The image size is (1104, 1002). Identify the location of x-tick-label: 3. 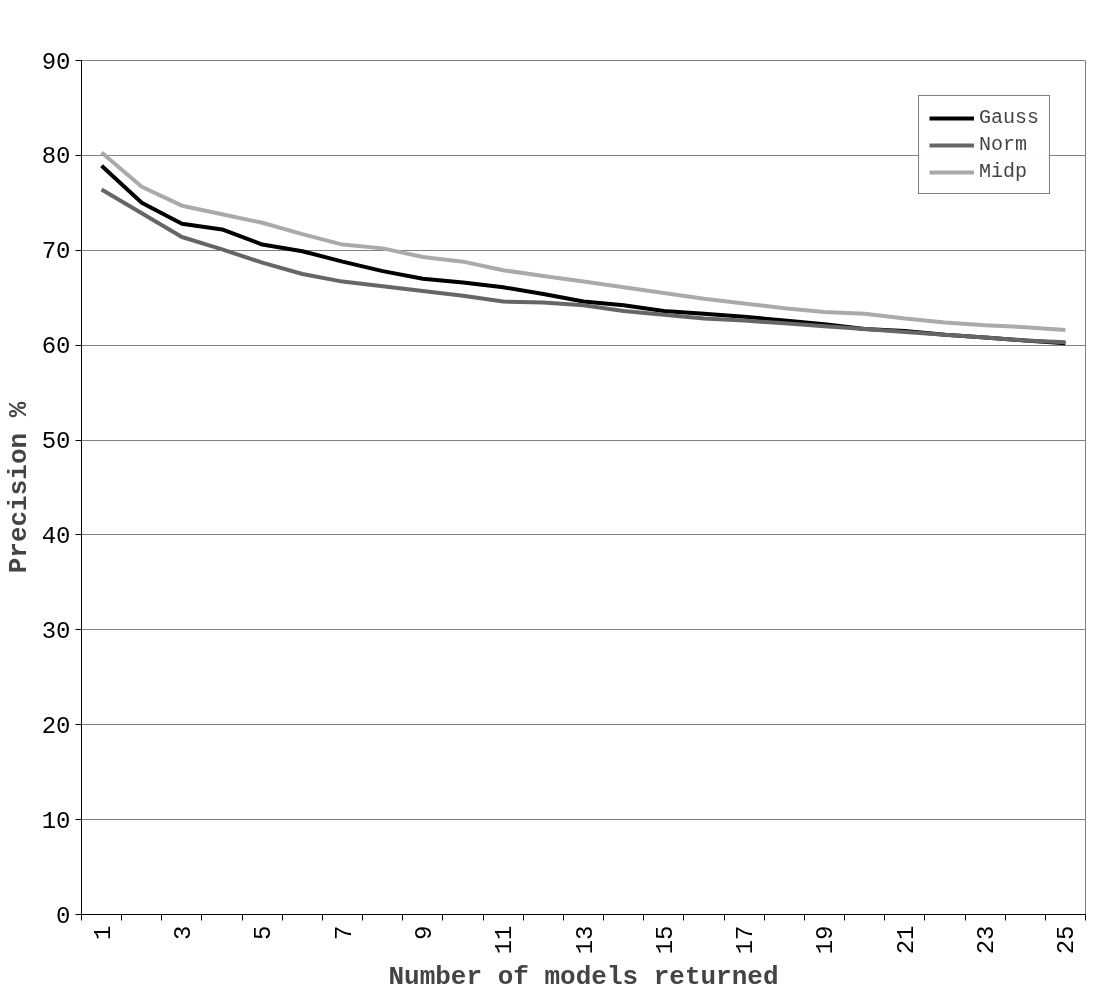
(183, 932).